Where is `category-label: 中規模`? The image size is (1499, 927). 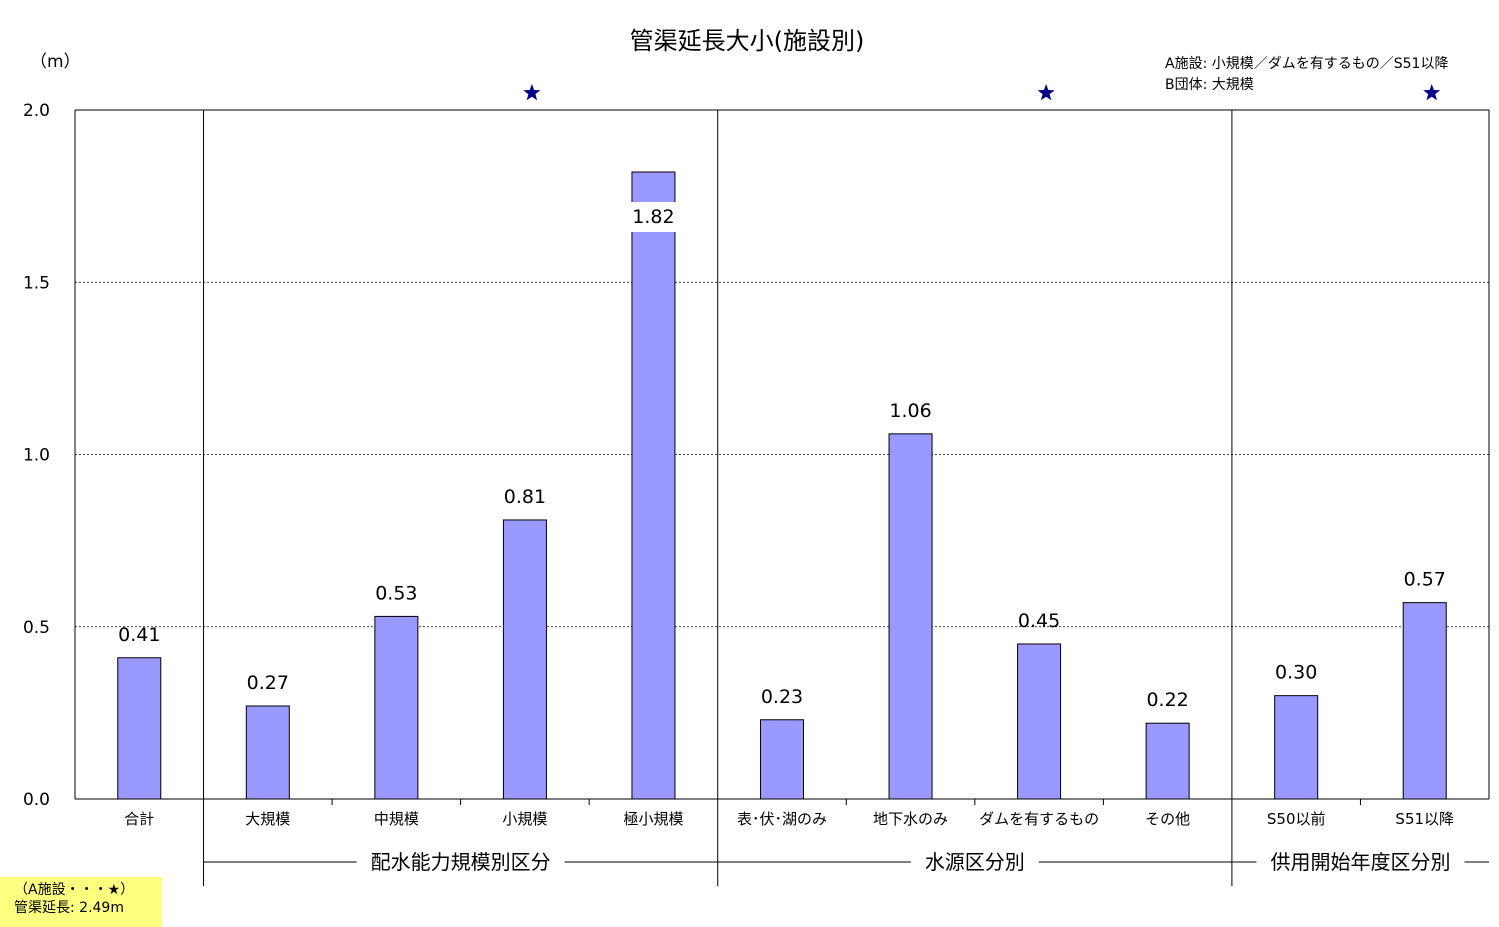
category-label: 中規模 is located at coordinates (396, 819).